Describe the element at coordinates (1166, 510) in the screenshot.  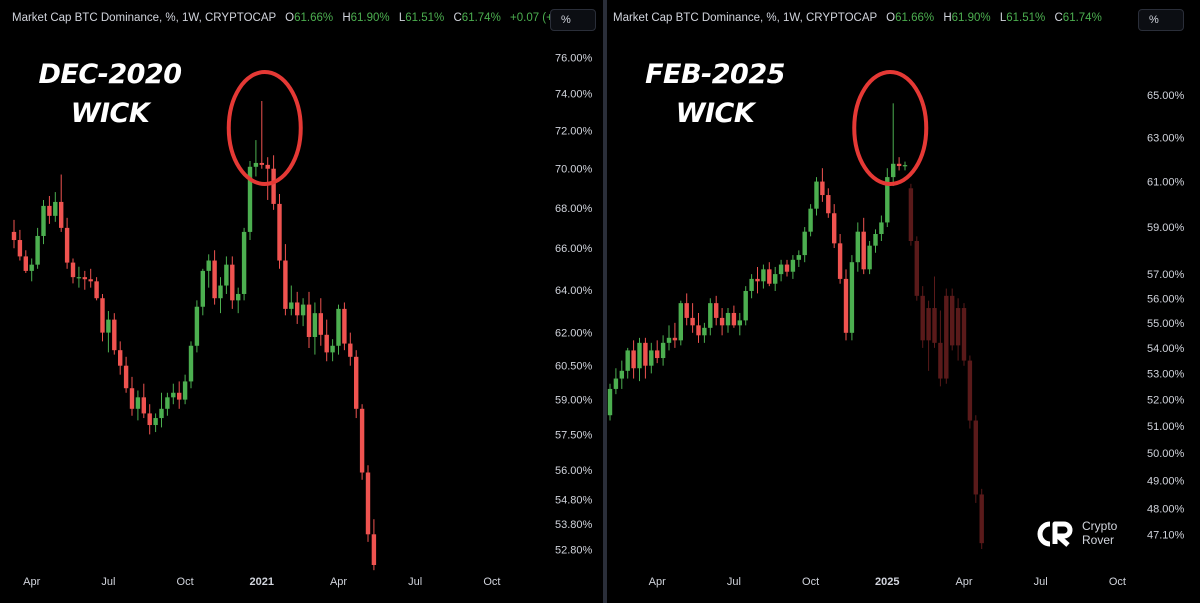
I see `y-tick-label: 48.00%` at that location.